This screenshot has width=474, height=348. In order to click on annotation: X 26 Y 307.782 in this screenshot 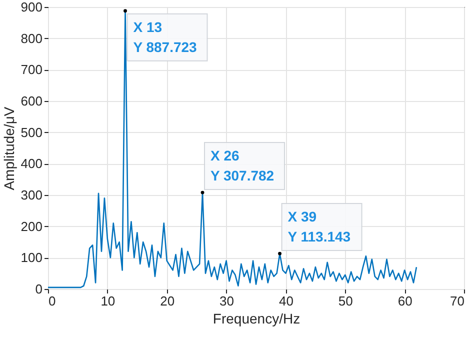, I will do `click(242, 166)`.